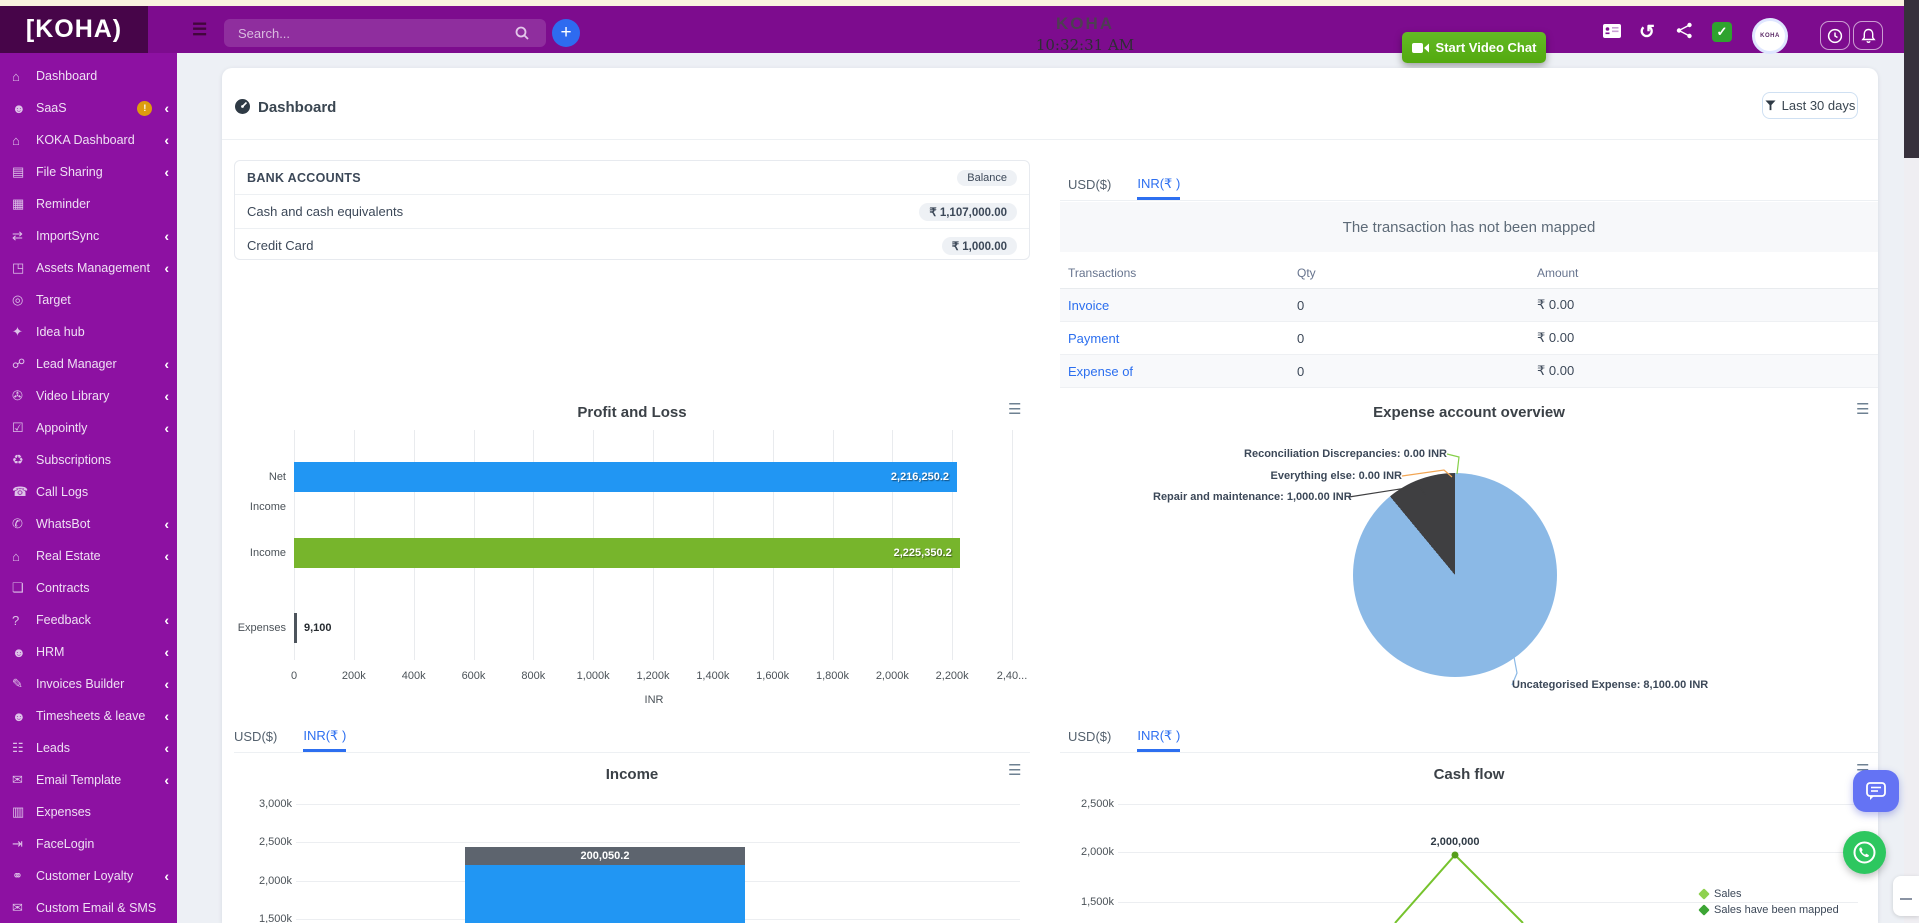 This screenshot has width=1919, height=923. What do you see at coordinates (88, 620) in the screenshot?
I see `sidebar-item-feedback: ? Feedback ‹` at bounding box center [88, 620].